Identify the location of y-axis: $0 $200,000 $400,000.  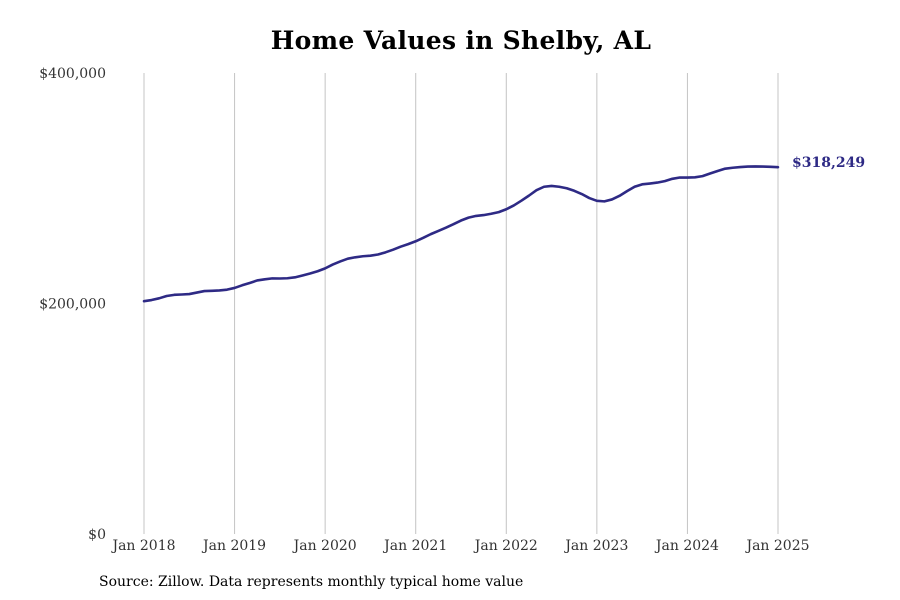
(72, 304).